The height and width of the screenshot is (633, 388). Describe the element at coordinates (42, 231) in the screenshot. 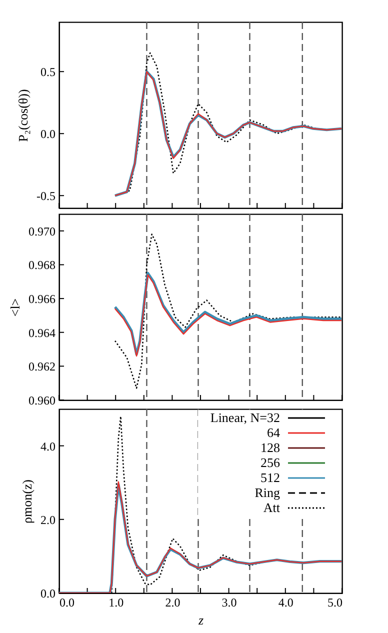

I see `y-tick-label: 0.970` at that location.